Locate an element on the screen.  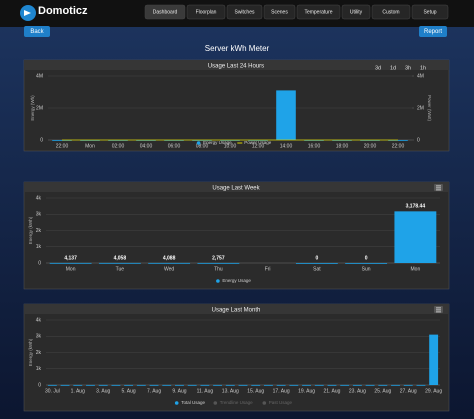
x-tick-label: 1. Aug is located at coordinates (78, 391).